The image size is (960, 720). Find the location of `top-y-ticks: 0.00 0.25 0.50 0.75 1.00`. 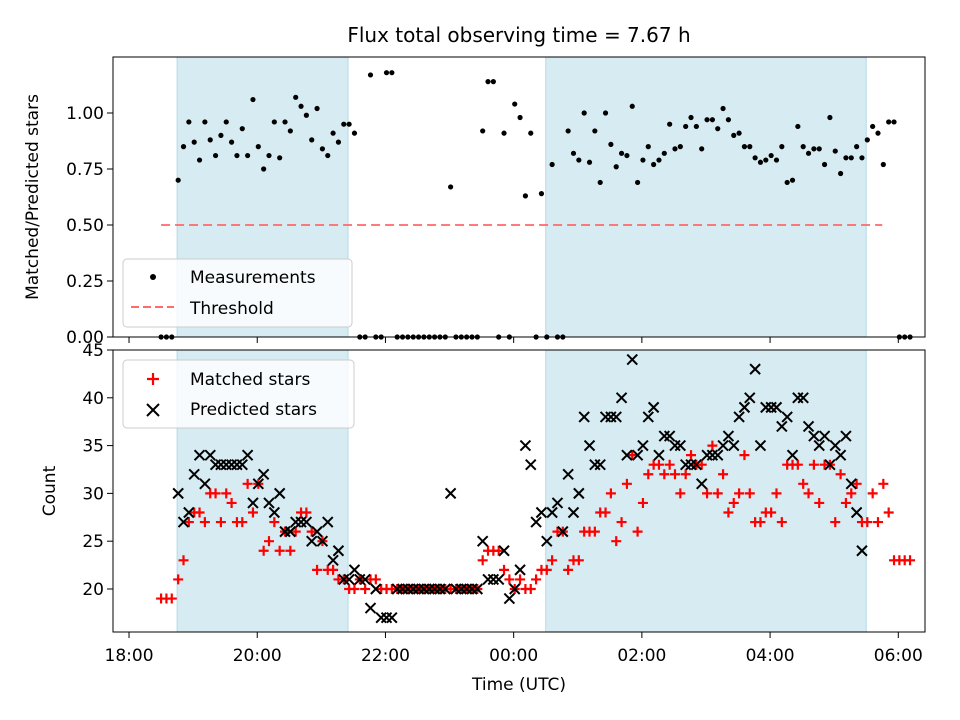

top-y-ticks: 0.00 0.25 0.50 0.75 1.00 is located at coordinates (89, 226).